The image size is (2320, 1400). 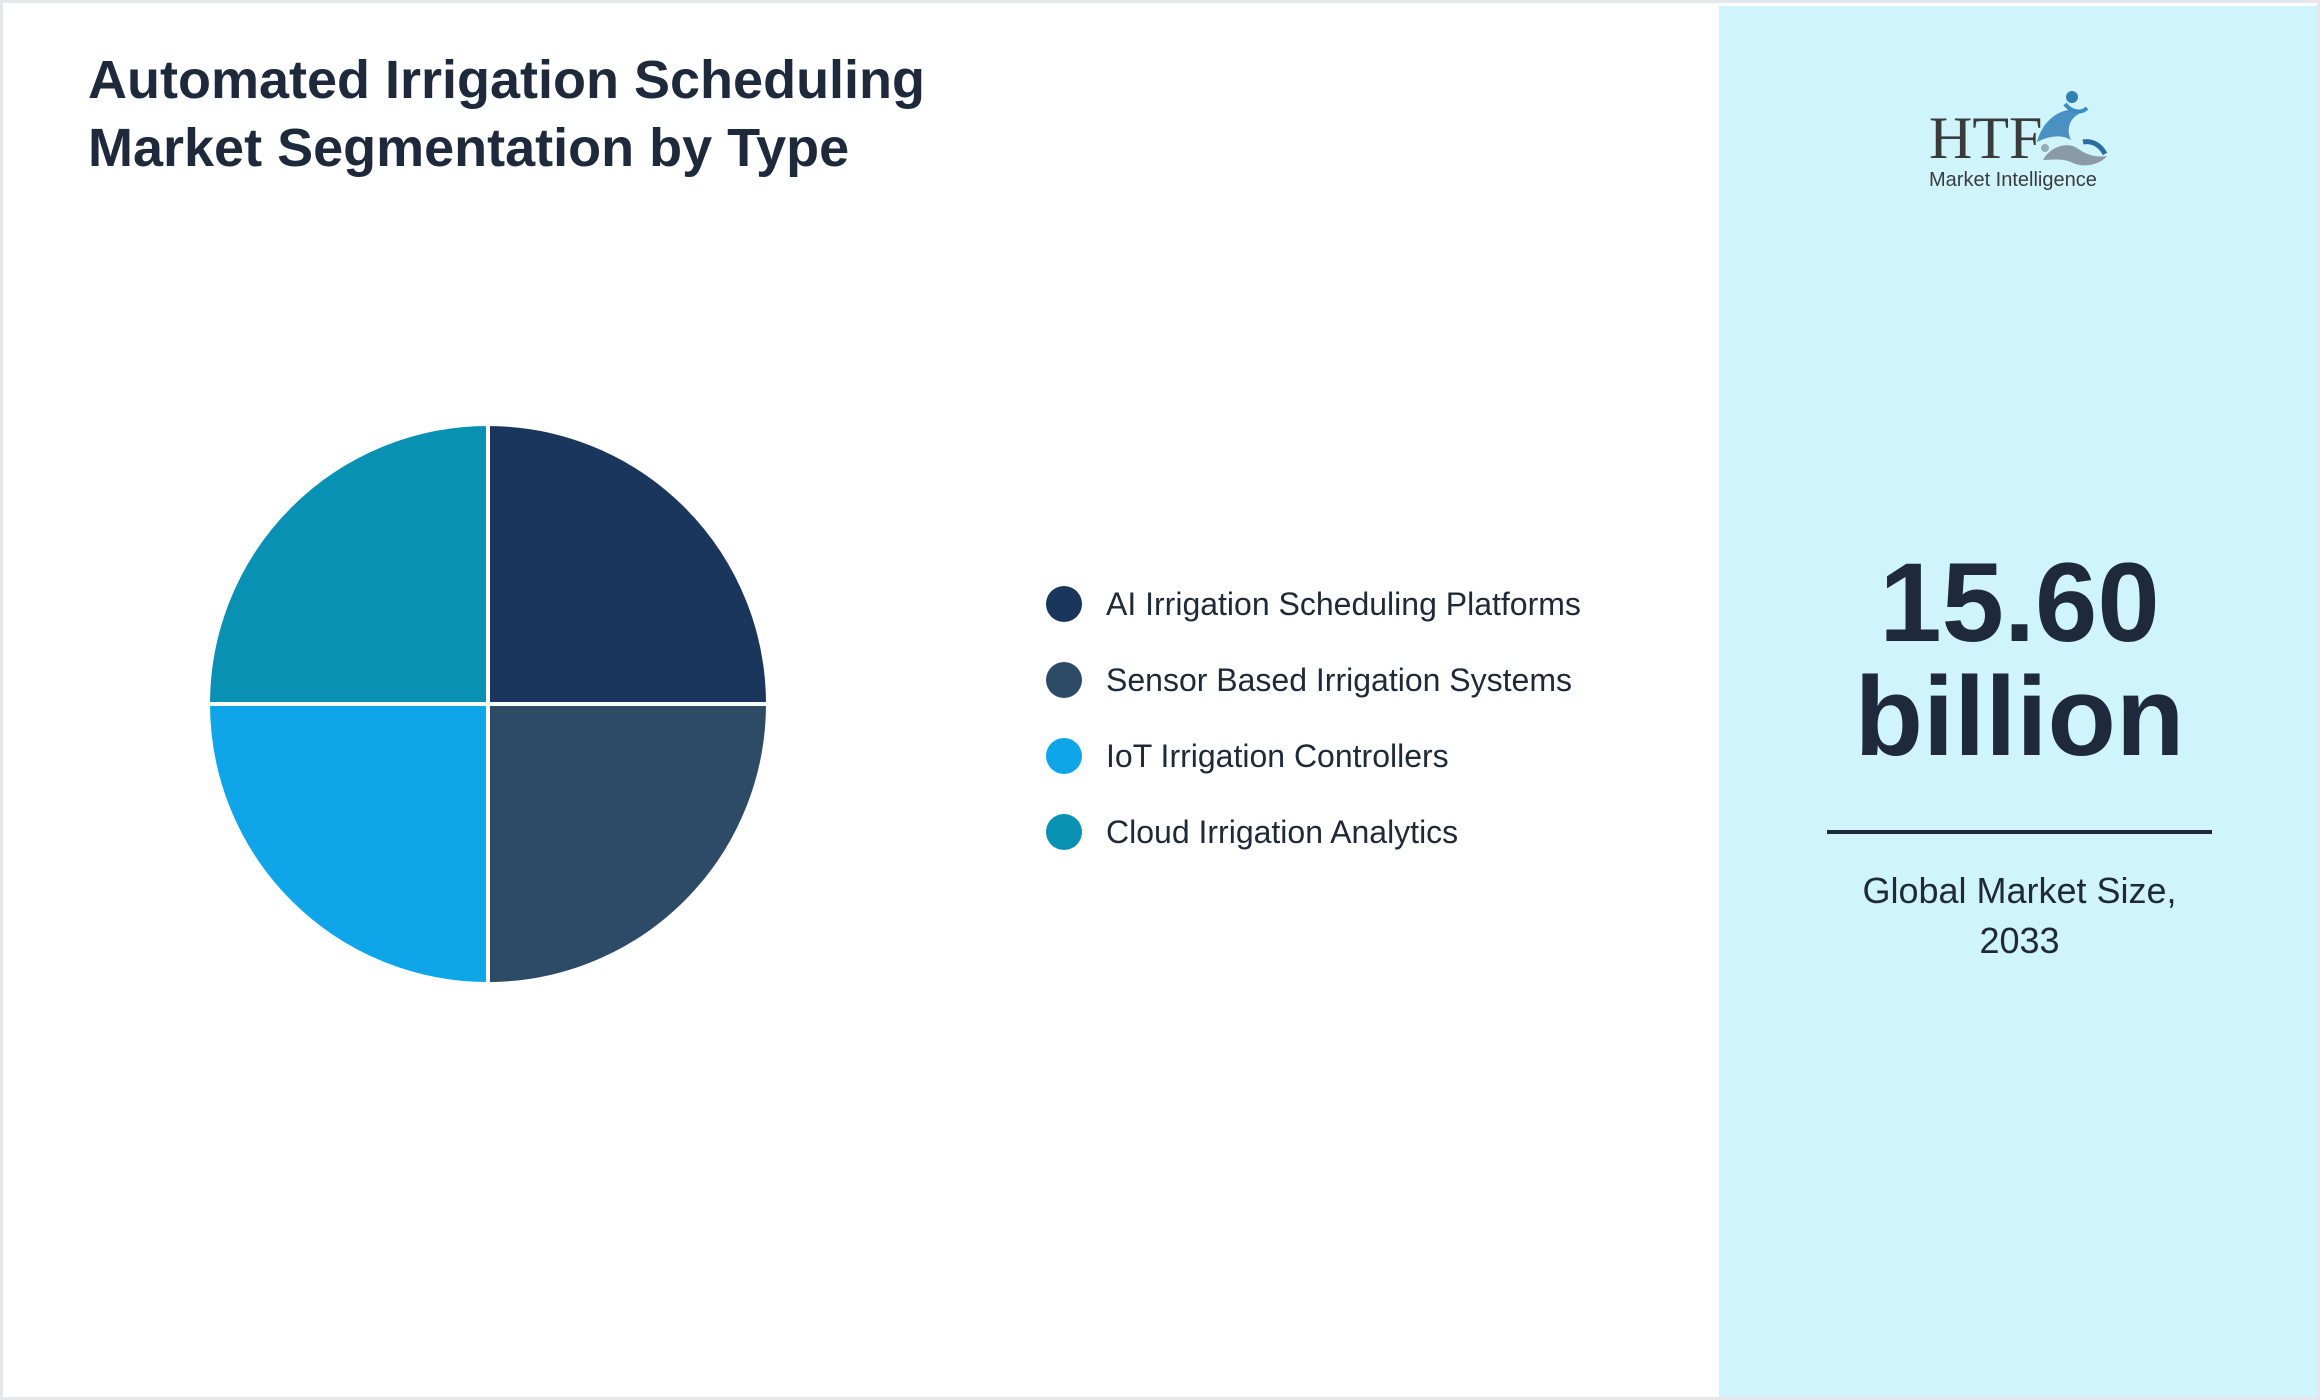 What do you see at coordinates (348, 844) in the screenshot?
I see `pie-slice-iot-irrigation-controllers` at bounding box center [348, 844].